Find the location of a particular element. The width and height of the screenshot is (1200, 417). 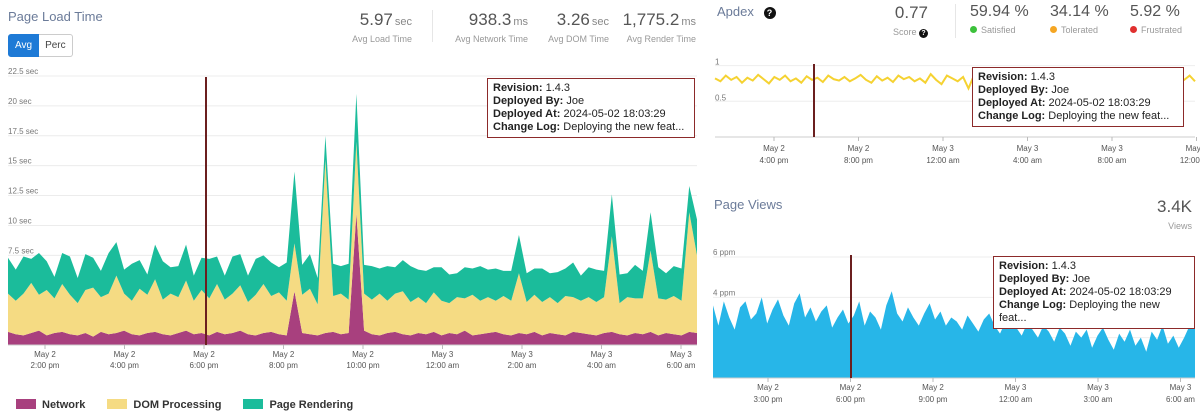

legend-item-page-rendering: Page Rendering is located at coordinates (298, 405).